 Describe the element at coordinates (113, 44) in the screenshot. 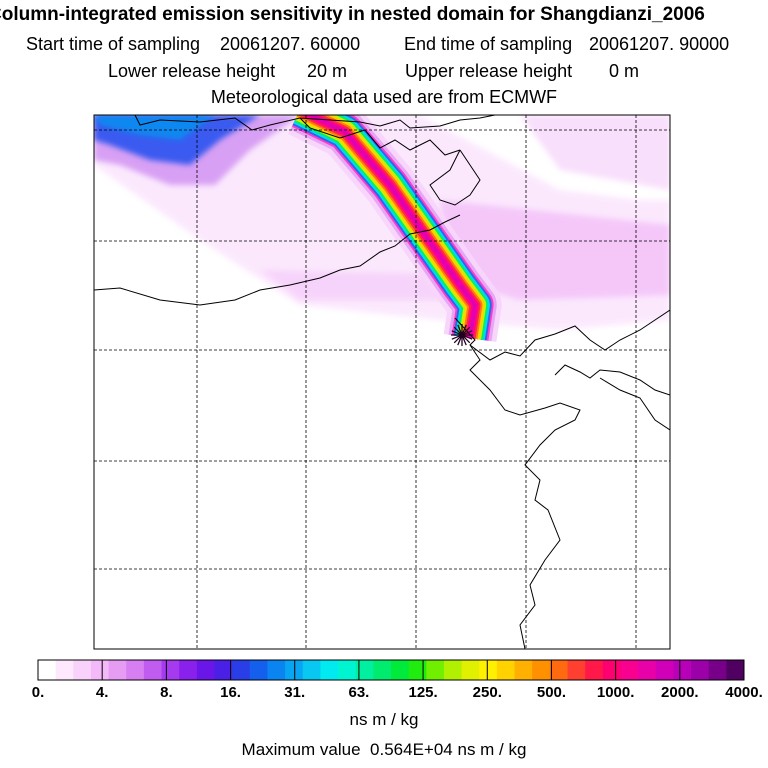

I see `start-time-label: Start time of sampling` at that location.